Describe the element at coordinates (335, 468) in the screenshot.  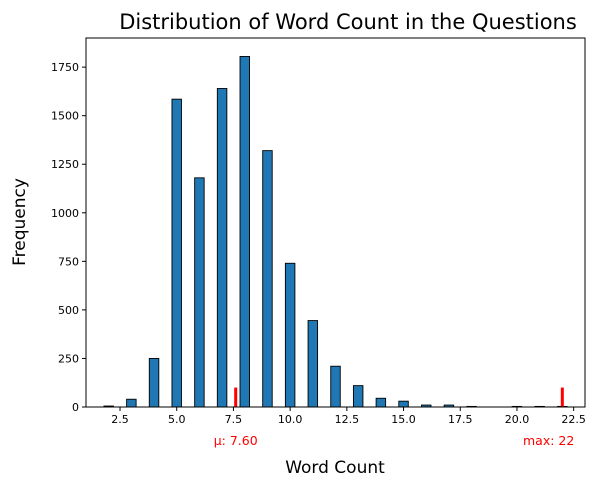
I see `x-axis-label: Word Count` at that location.